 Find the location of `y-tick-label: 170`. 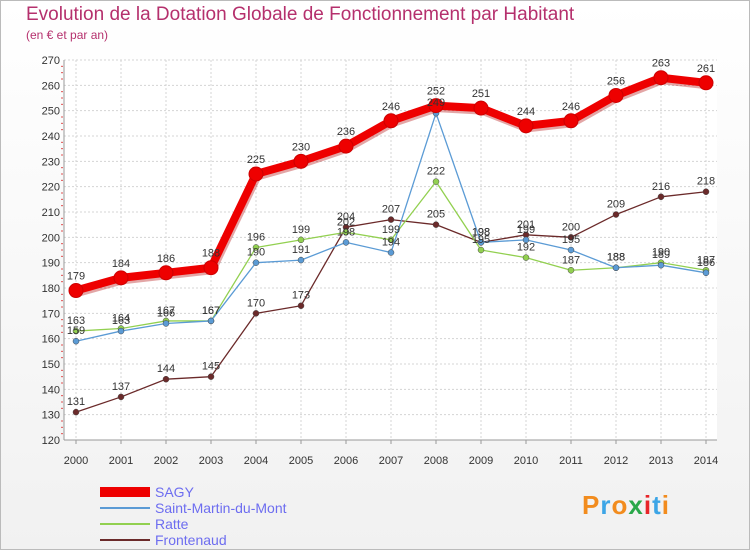

y-tick-label: 170 is located at coordinates (51, 314).